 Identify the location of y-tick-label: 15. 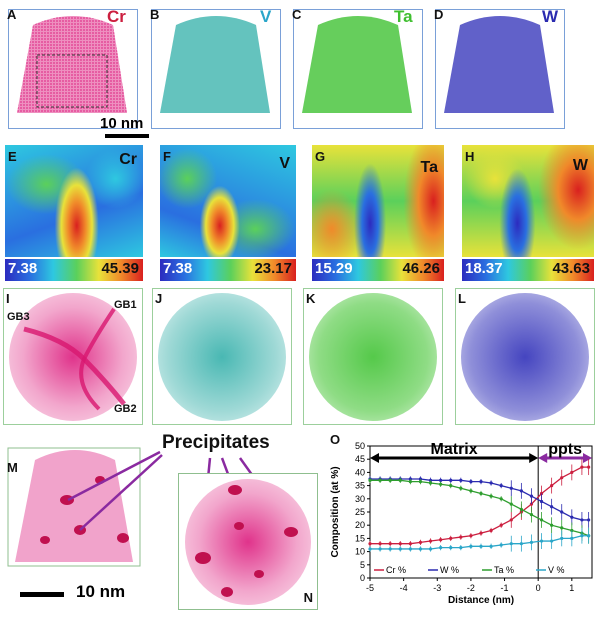
(360, 538).